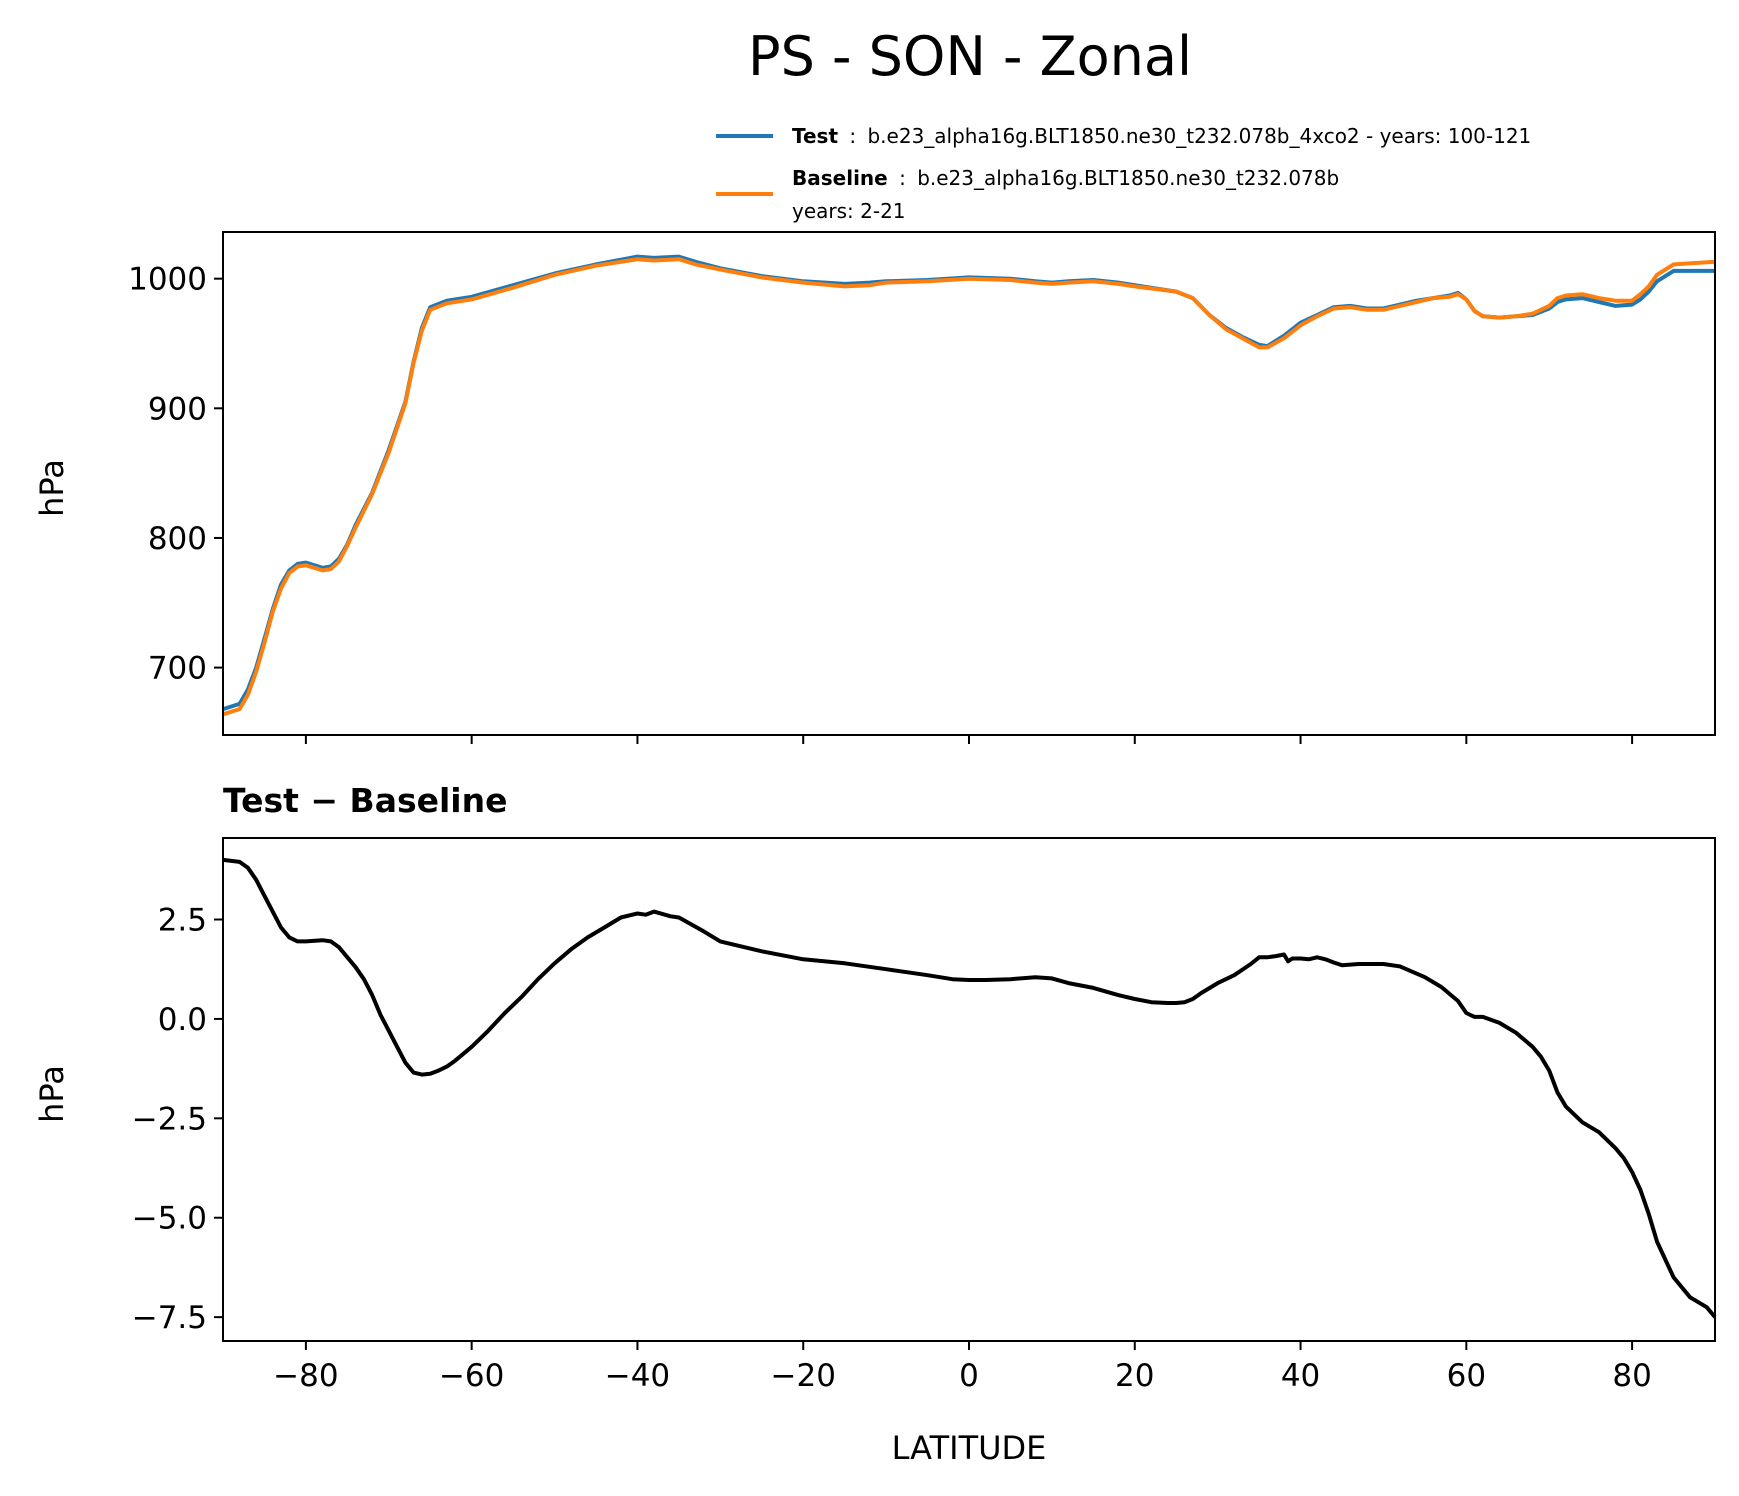 This screenshot has width=1739, height=1496. Describe the element at coordinates (169, 1318) in the screenshot. I see `y-tick-label: −7.5` at that location.